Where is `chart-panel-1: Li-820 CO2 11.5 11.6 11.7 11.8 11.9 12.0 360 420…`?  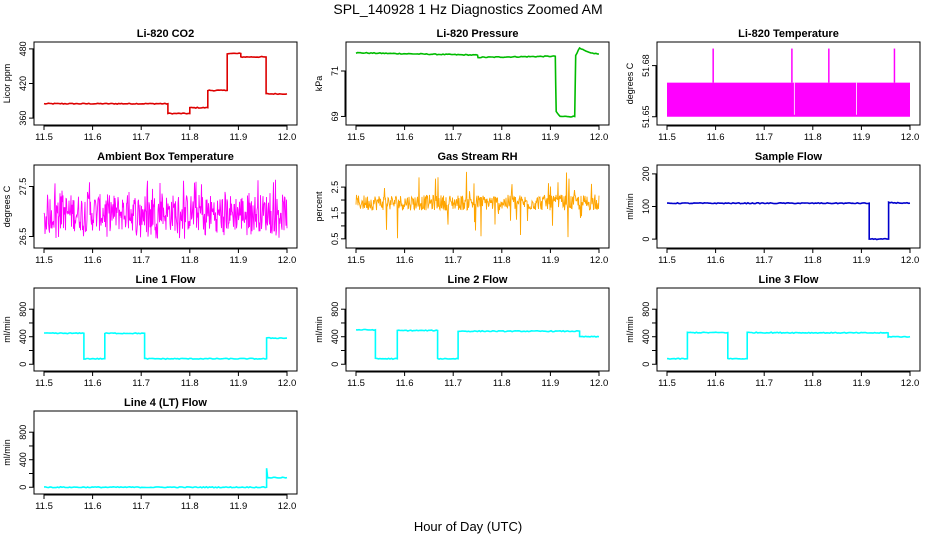
chart-panel-1: Li-820 CO2 11.5 11.6 11.7 11.8 11.9 12.0 360 420… is located at coordinates (150, 85).